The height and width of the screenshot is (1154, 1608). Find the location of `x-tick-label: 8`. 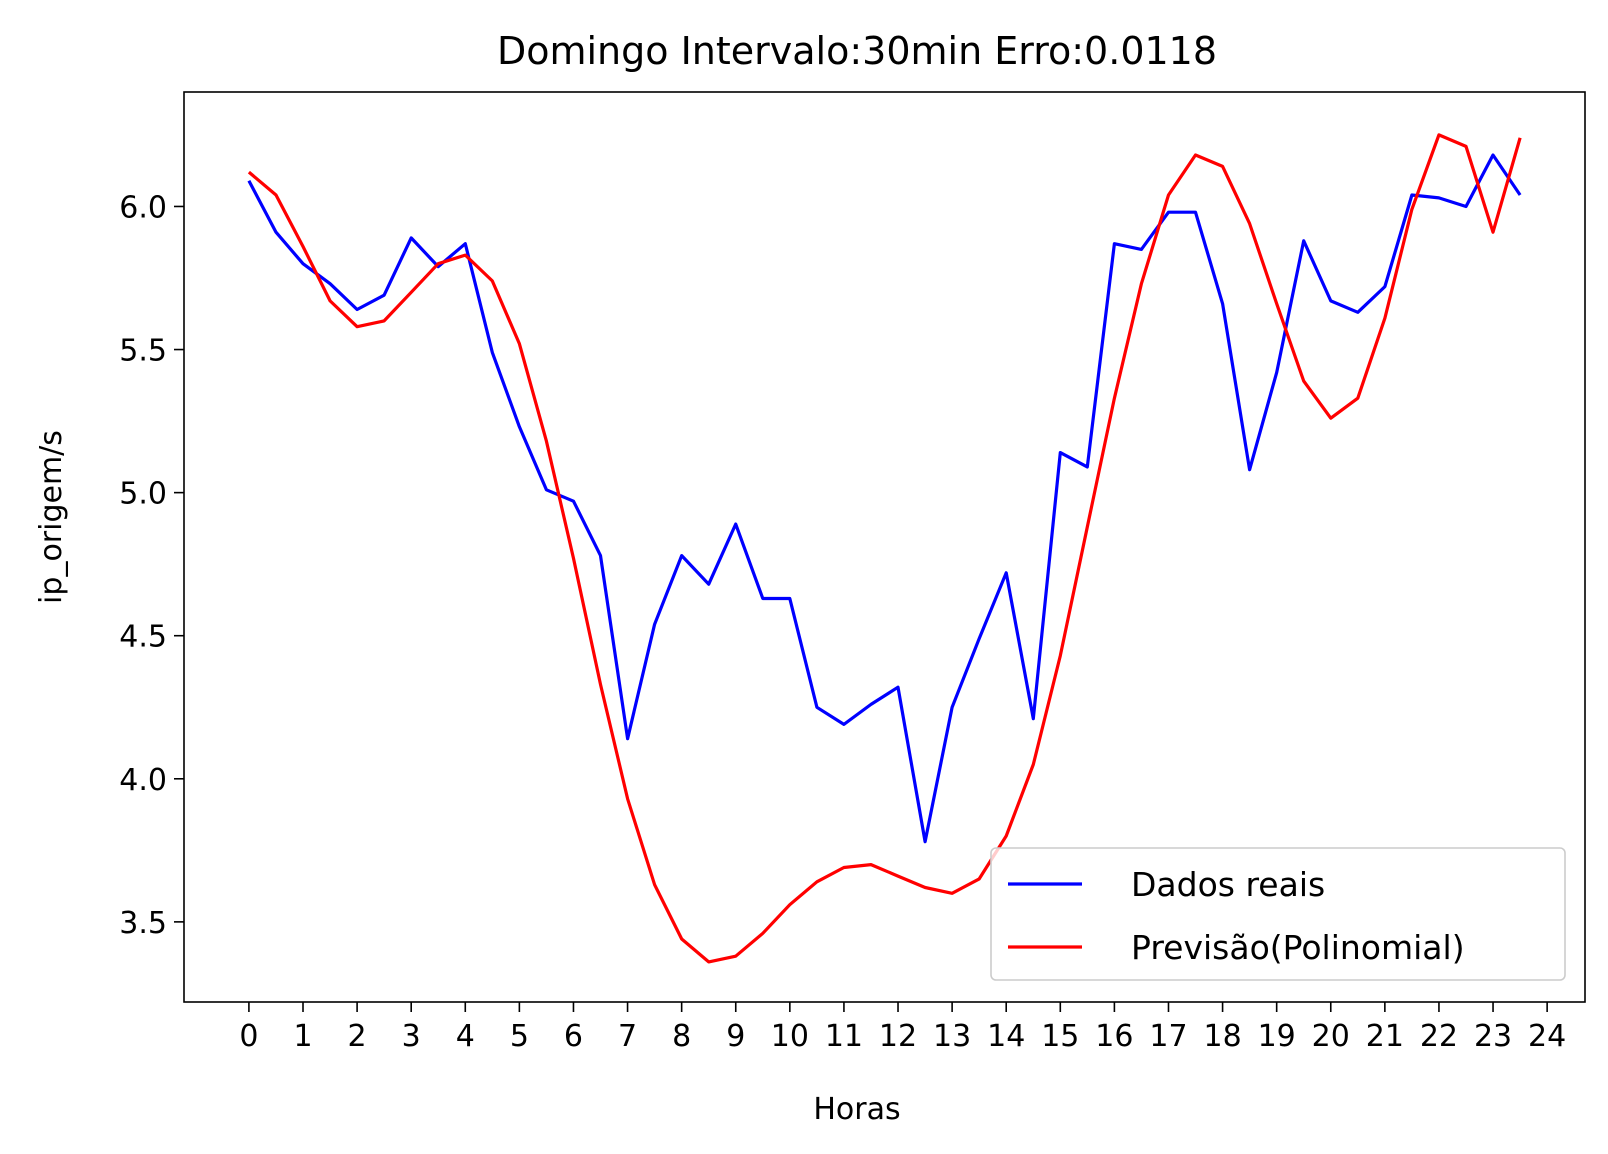

x-tick-label: 8 is located at coordinates (681, 1036).